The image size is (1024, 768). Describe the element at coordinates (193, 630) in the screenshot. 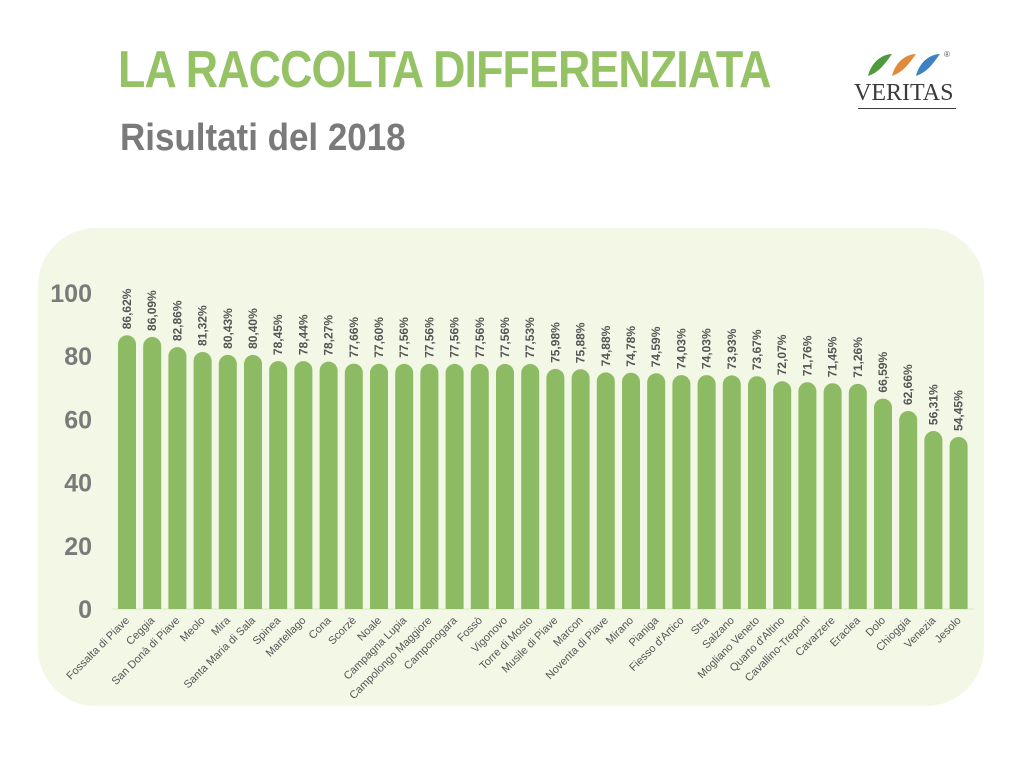

I see `x-tick-label: Meolo` at that location.